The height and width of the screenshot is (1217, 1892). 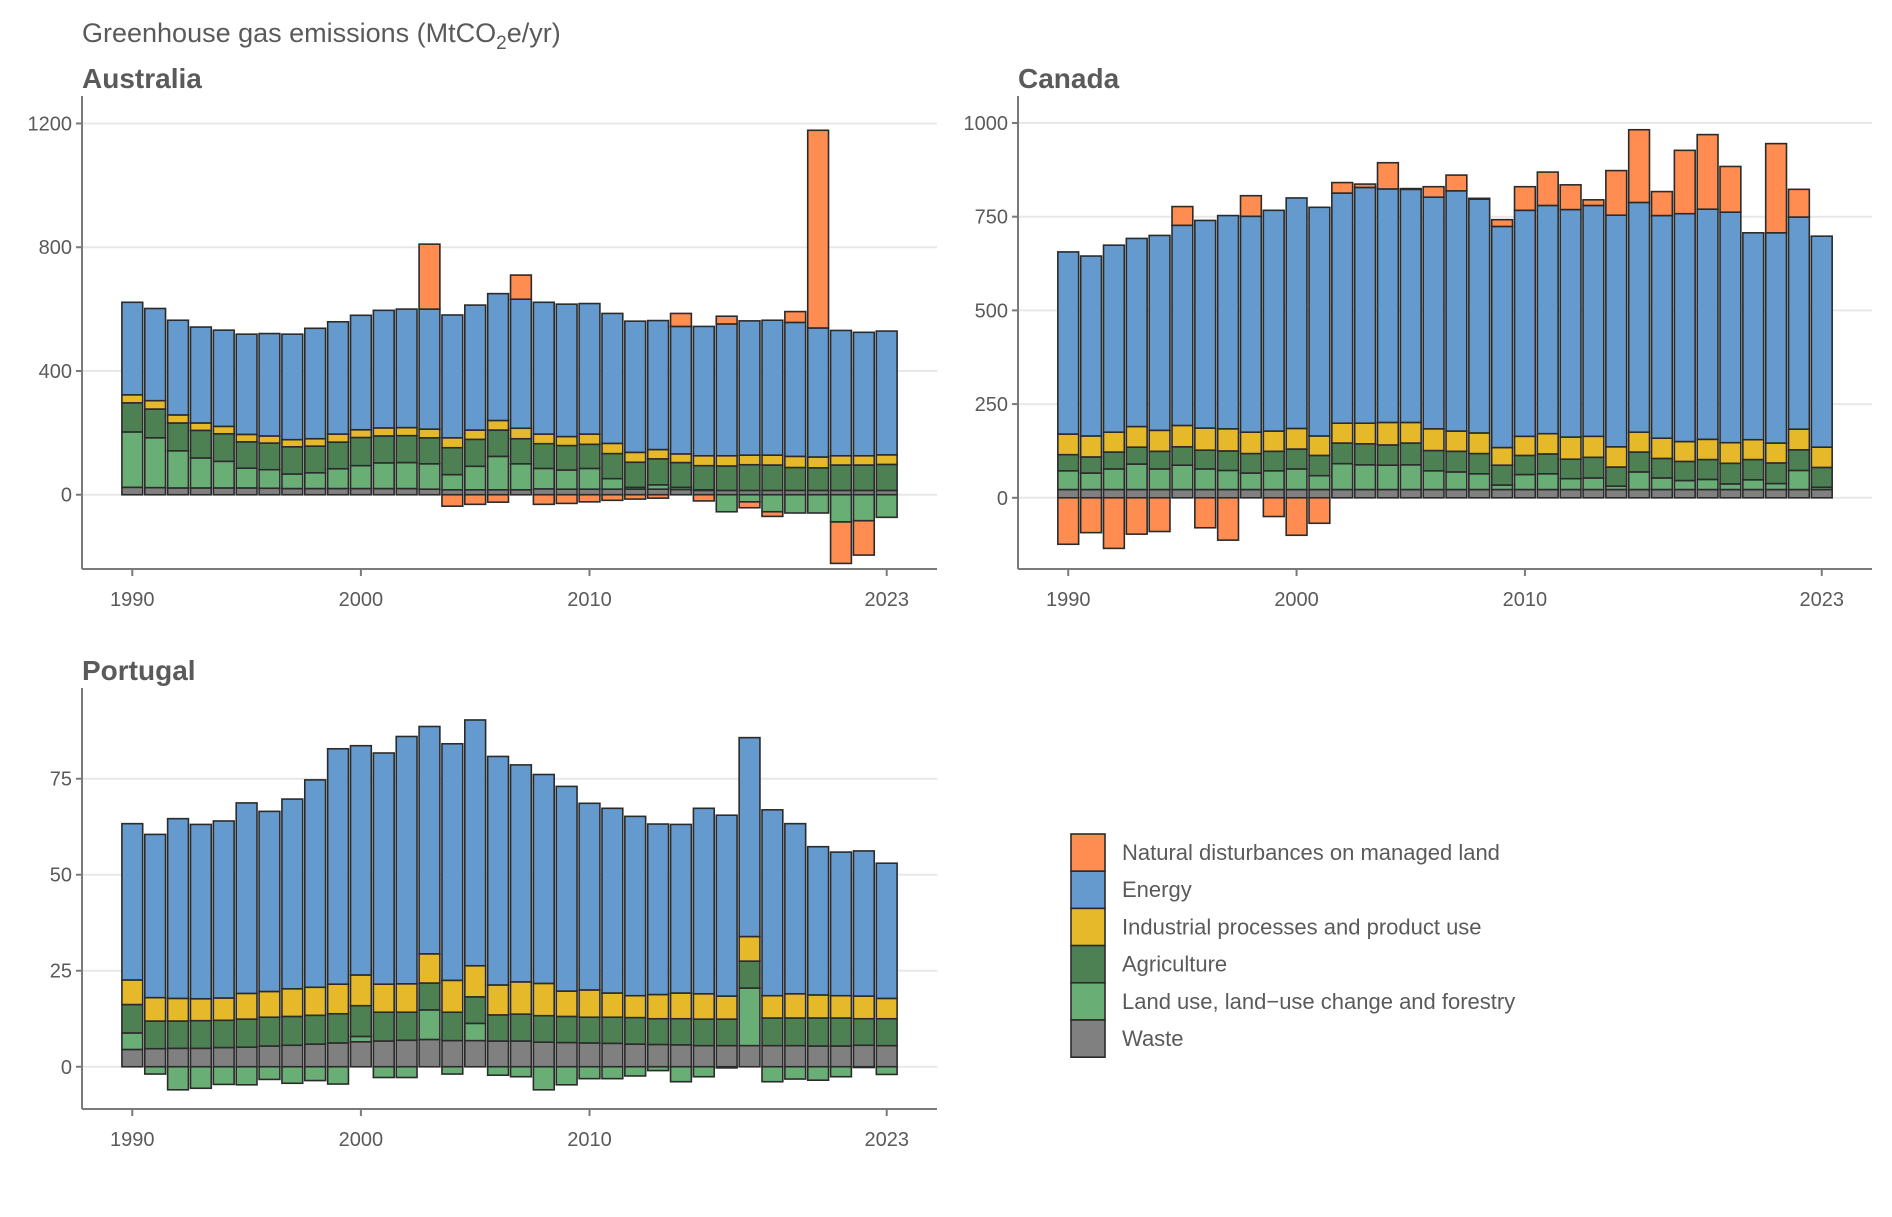 What do you see at coordinates (1525, 600) in the screenshot?
I see `x-tick-label: 2010` at bounding box center [1525, 600].